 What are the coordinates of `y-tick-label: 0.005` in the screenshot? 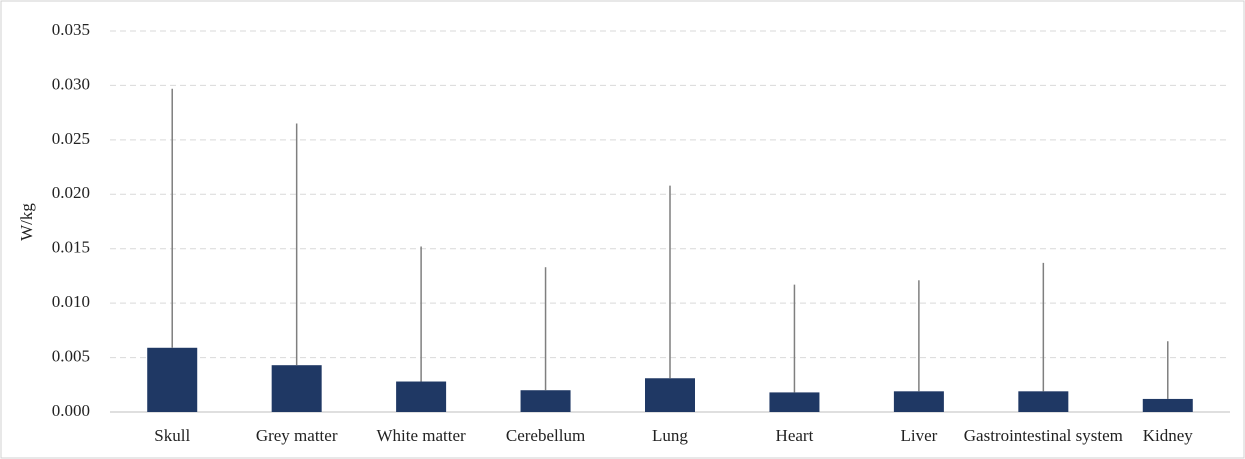 It's located at (71, 355).